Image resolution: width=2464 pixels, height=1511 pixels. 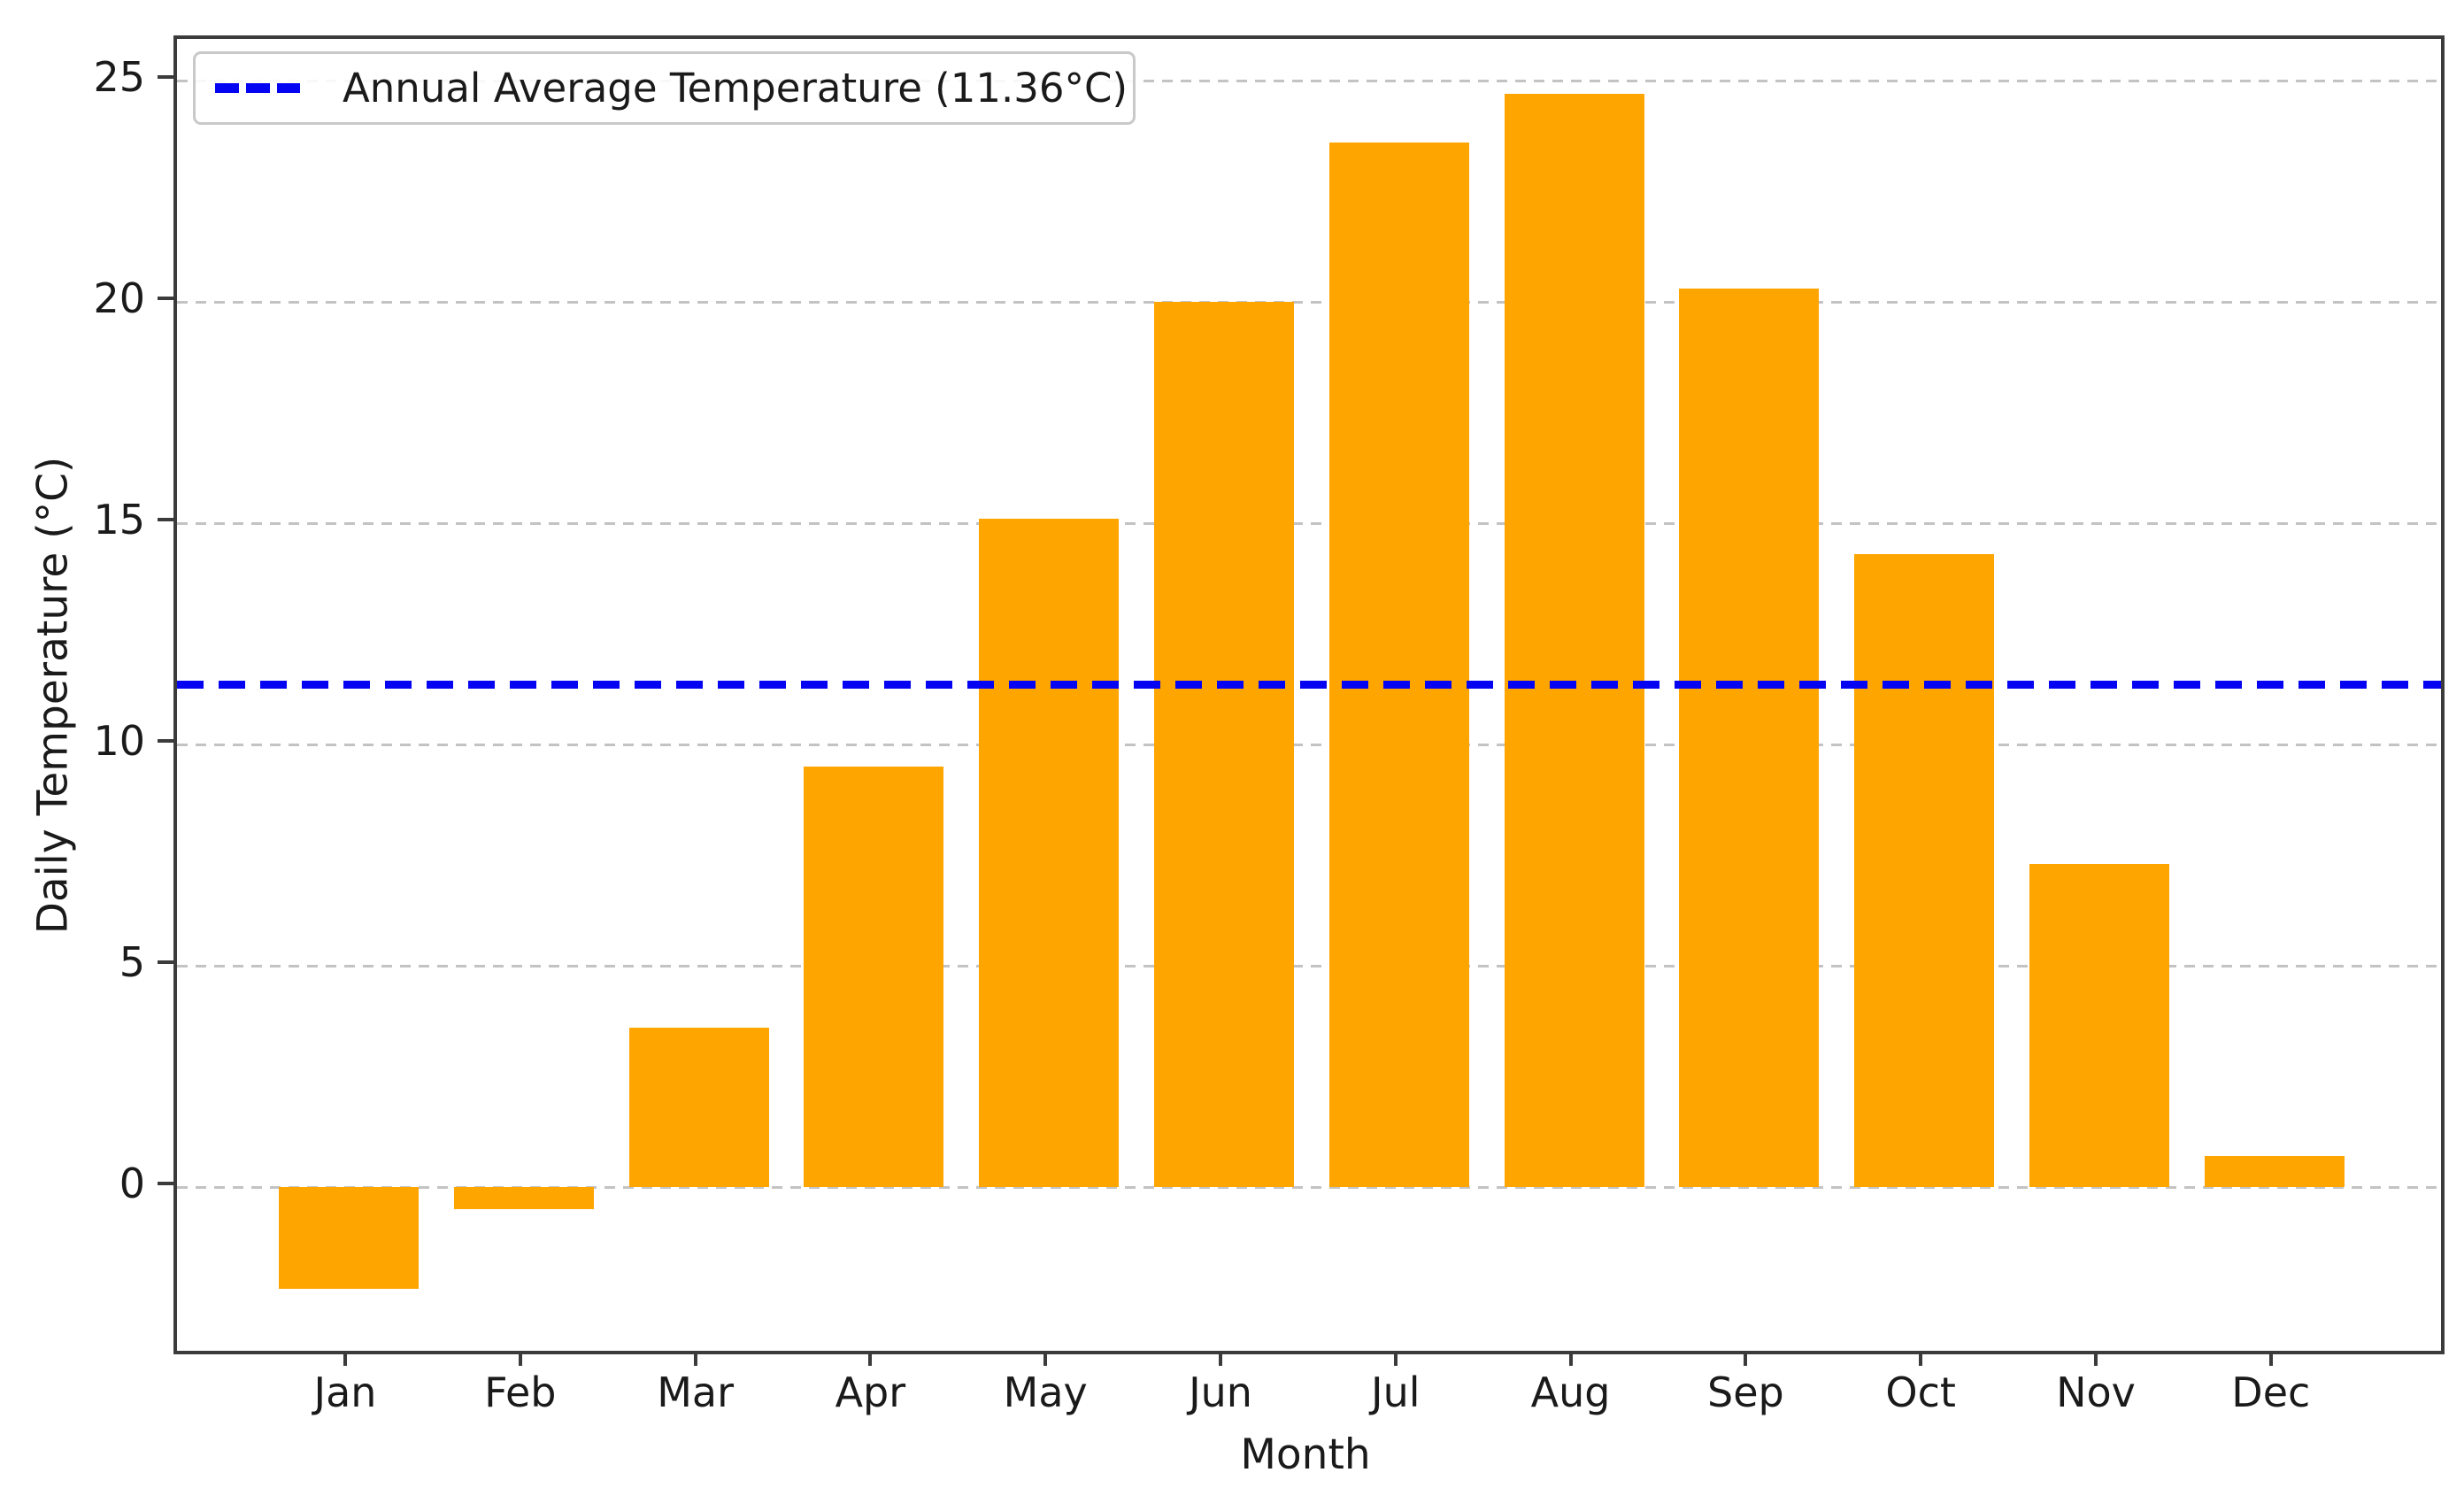 I want to click on bar-jan, so click(x=349, y=1238).